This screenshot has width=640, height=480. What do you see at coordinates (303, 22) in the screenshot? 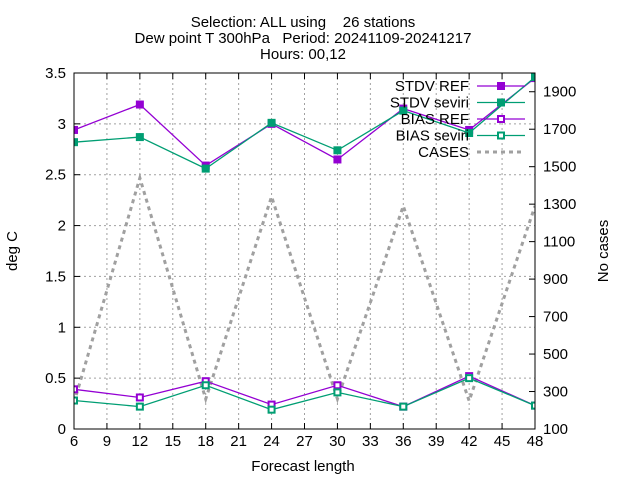
I see `title-line-1: Selection: ALL using 26 stations` at bounding box center [303, 22].